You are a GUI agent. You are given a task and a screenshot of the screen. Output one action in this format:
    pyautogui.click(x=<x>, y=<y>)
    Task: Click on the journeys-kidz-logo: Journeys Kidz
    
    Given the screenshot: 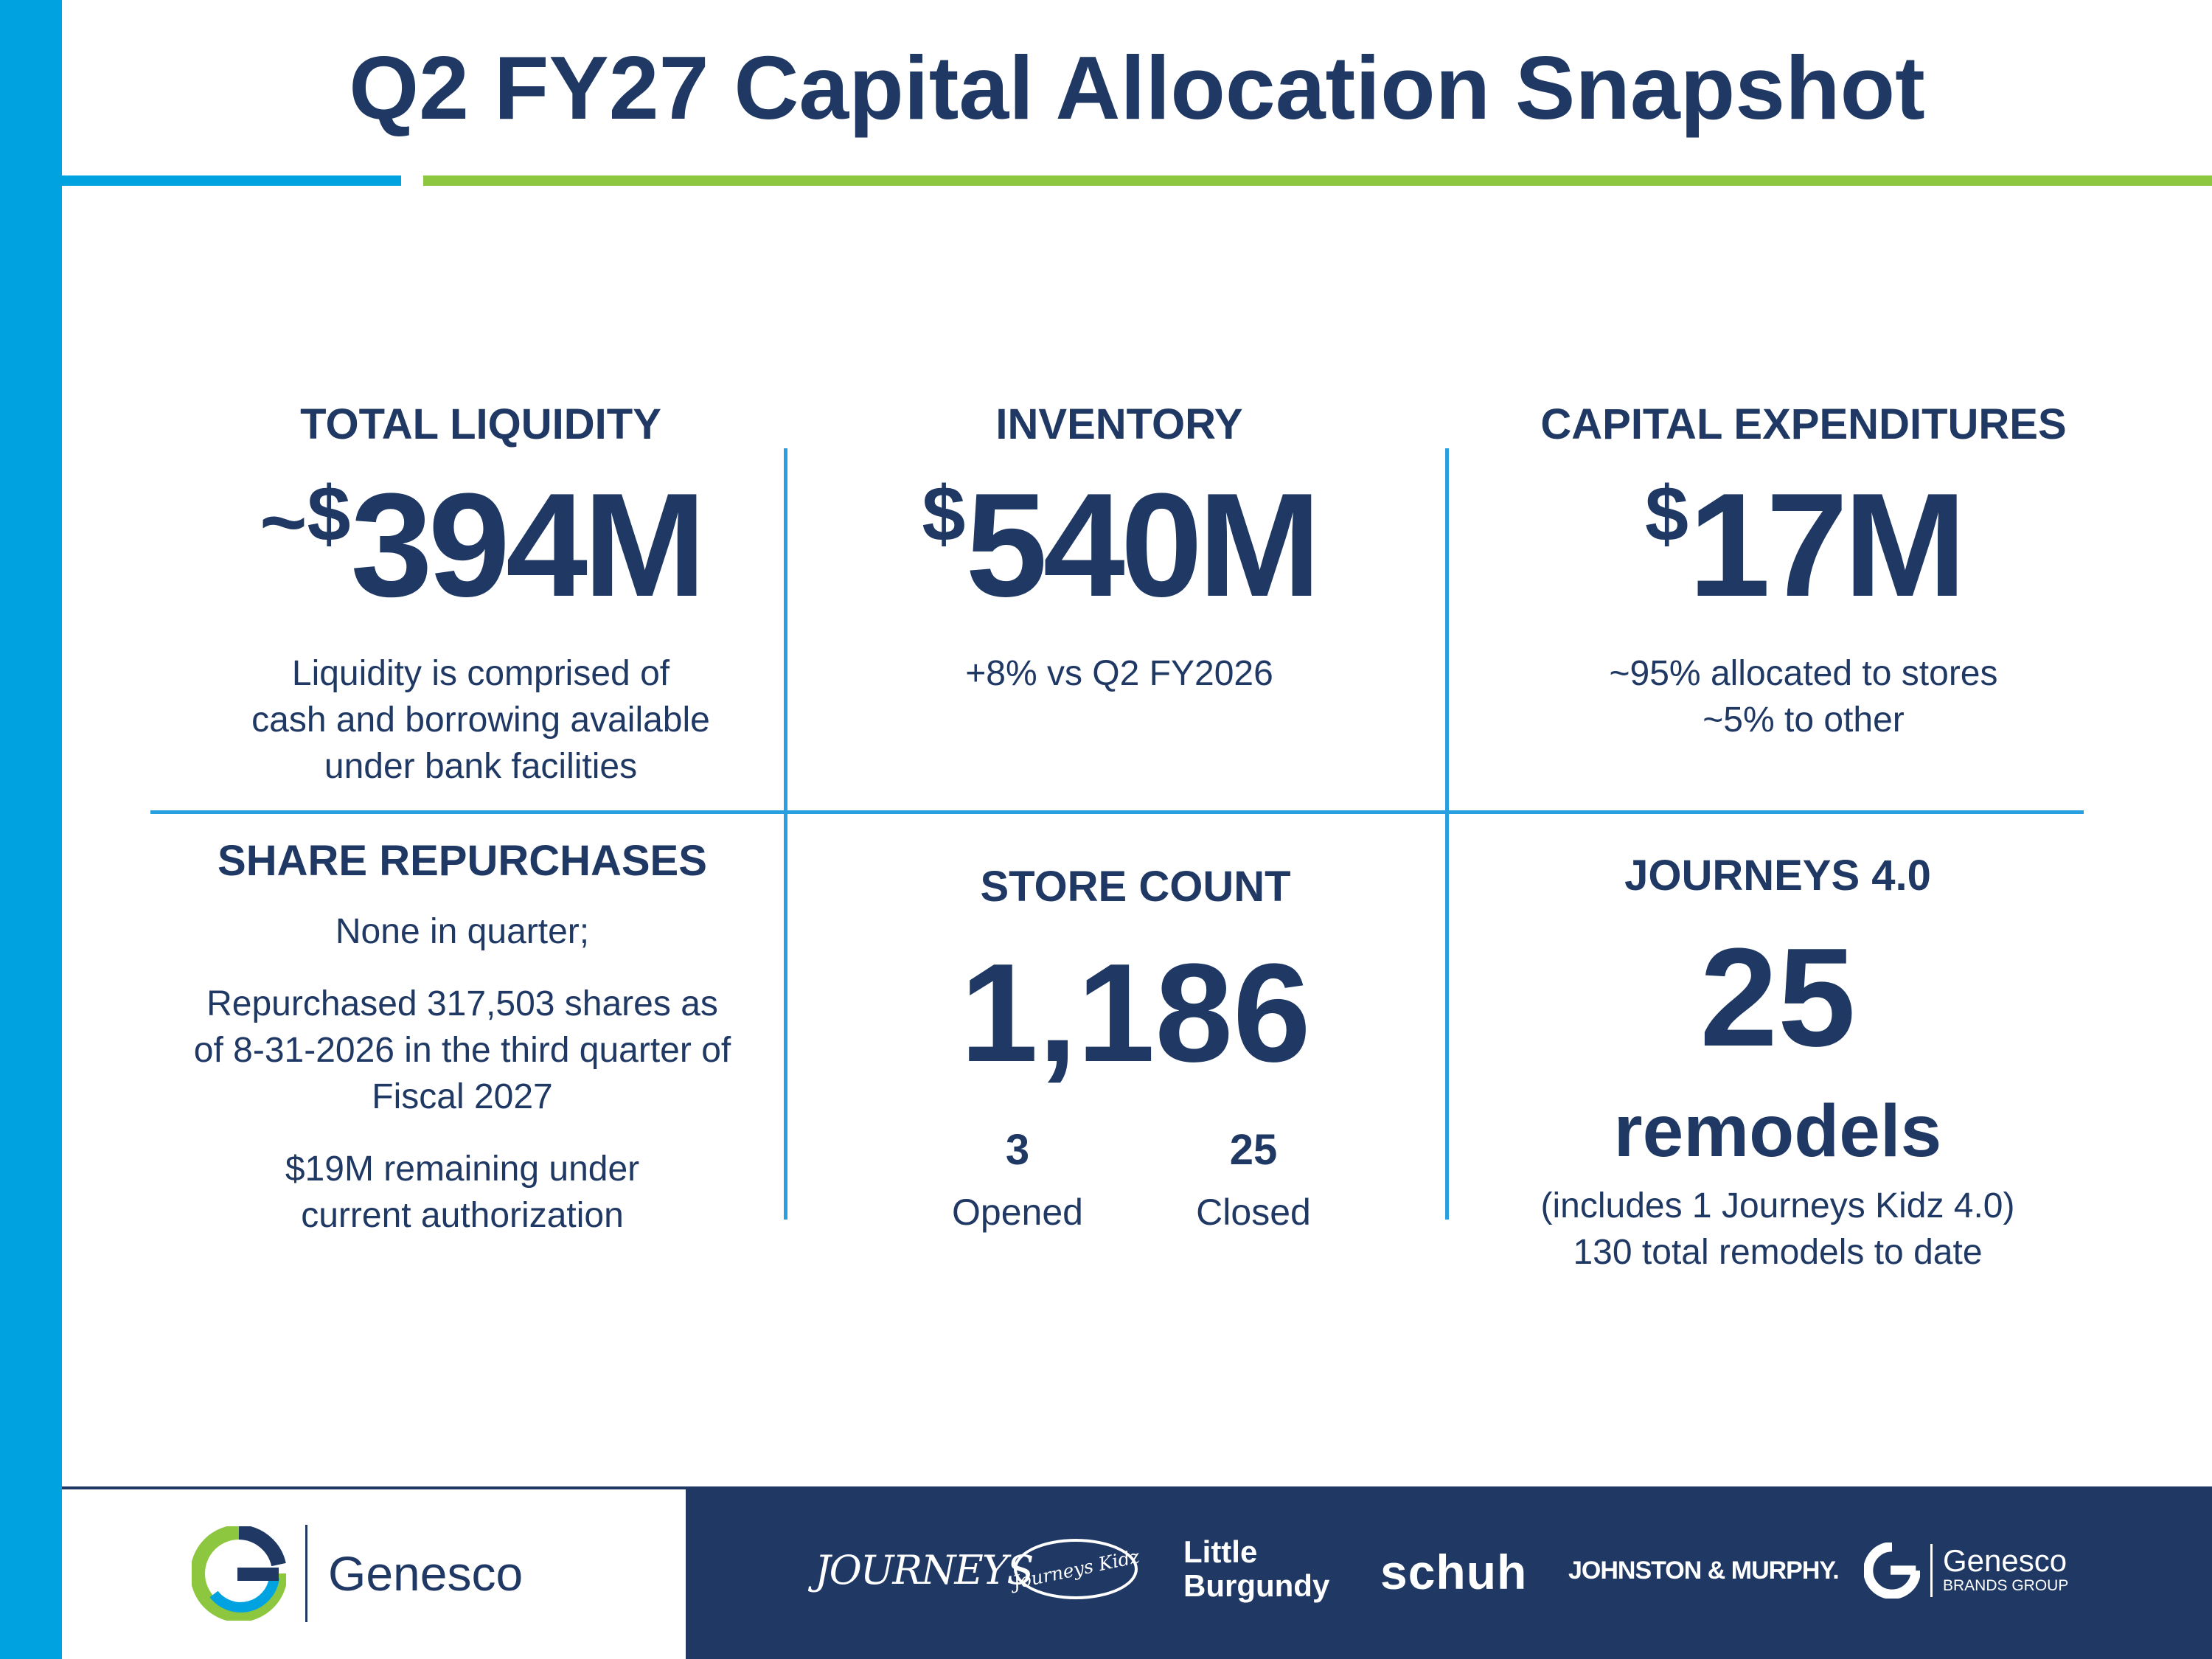 What is the action you would take?
    pyautogui.click(x=1076, y=1569)
    